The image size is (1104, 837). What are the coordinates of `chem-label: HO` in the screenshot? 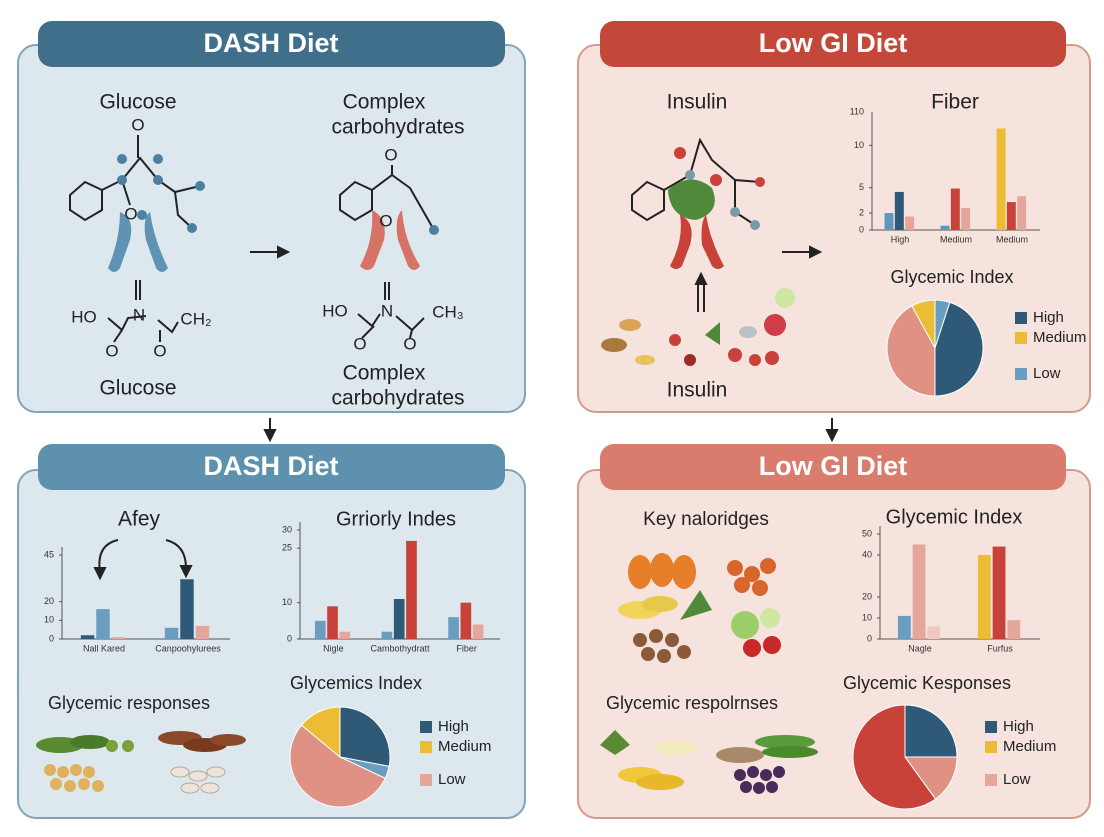 It's located at (335, 310).